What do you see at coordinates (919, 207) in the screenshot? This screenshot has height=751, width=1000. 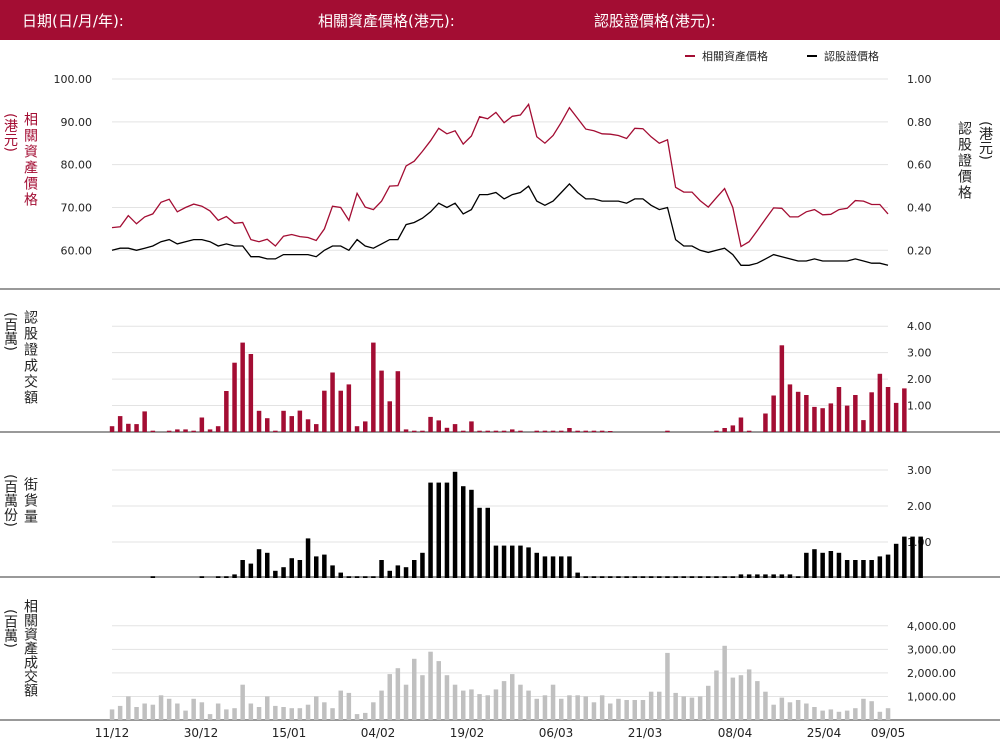 I see `y-right-tick-label: 0.40` at bounding box center [919, 207].